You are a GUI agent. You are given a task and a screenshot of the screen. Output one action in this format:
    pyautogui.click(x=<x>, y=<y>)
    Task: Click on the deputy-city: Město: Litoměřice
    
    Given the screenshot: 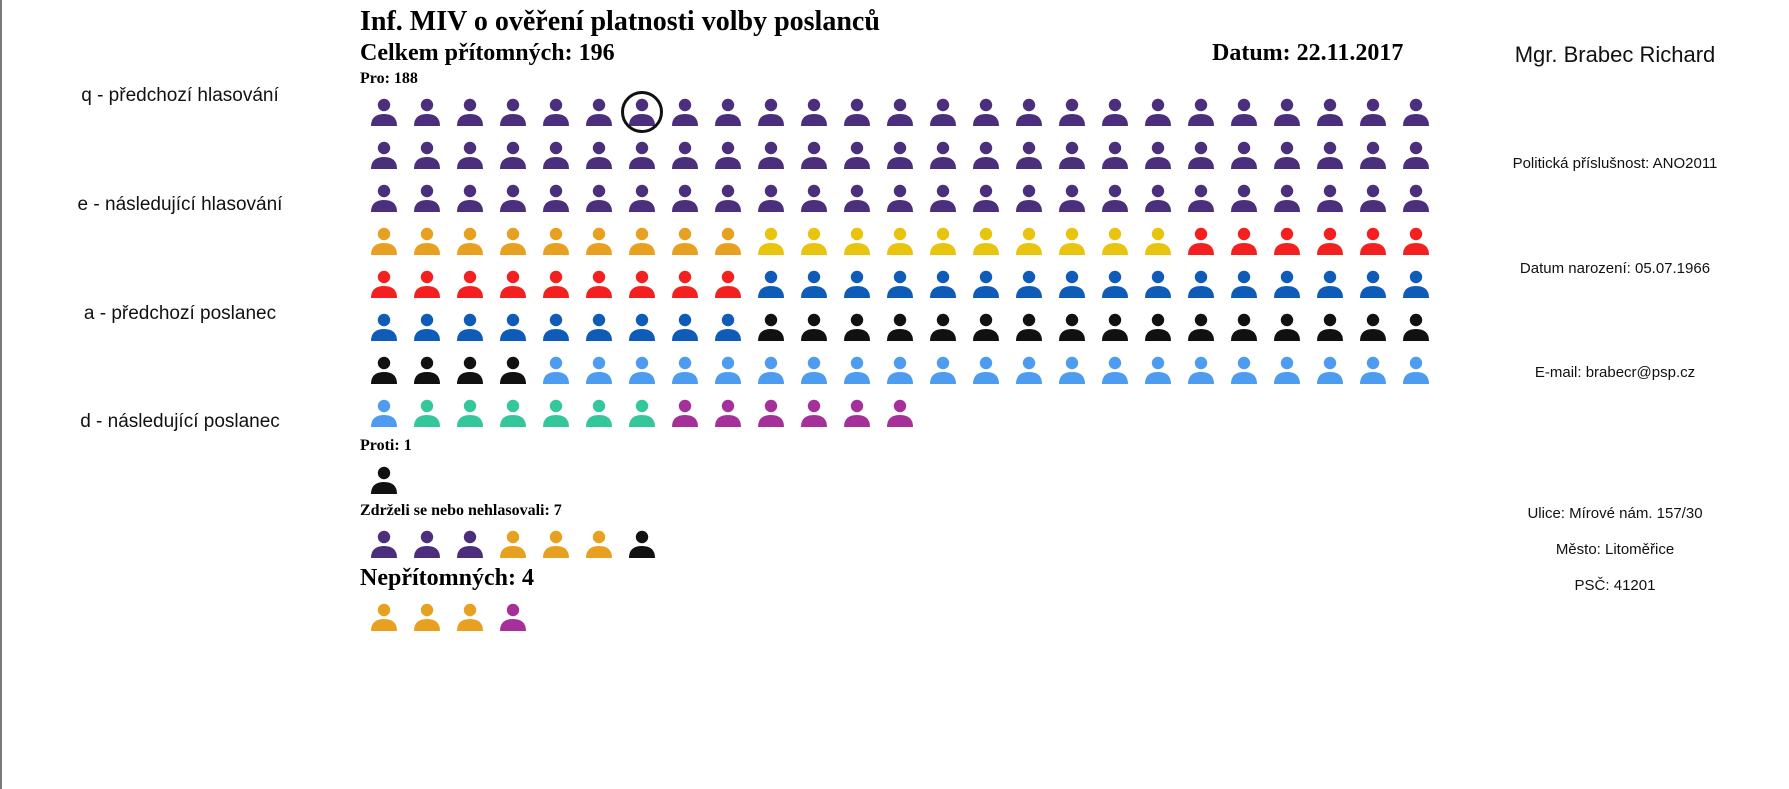 What is the action you would take?
    pyautogui.click(x=1615, y=549)
    